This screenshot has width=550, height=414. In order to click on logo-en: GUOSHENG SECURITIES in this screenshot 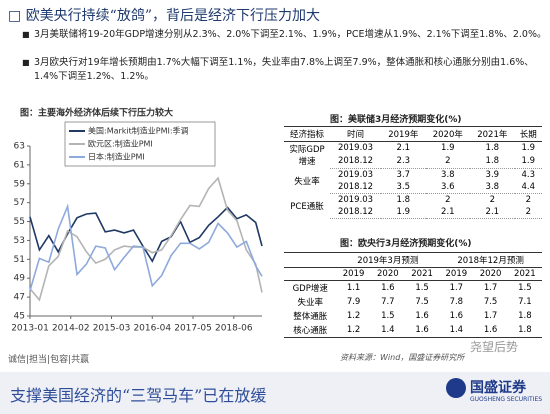, I will do `click(506, 399)`.